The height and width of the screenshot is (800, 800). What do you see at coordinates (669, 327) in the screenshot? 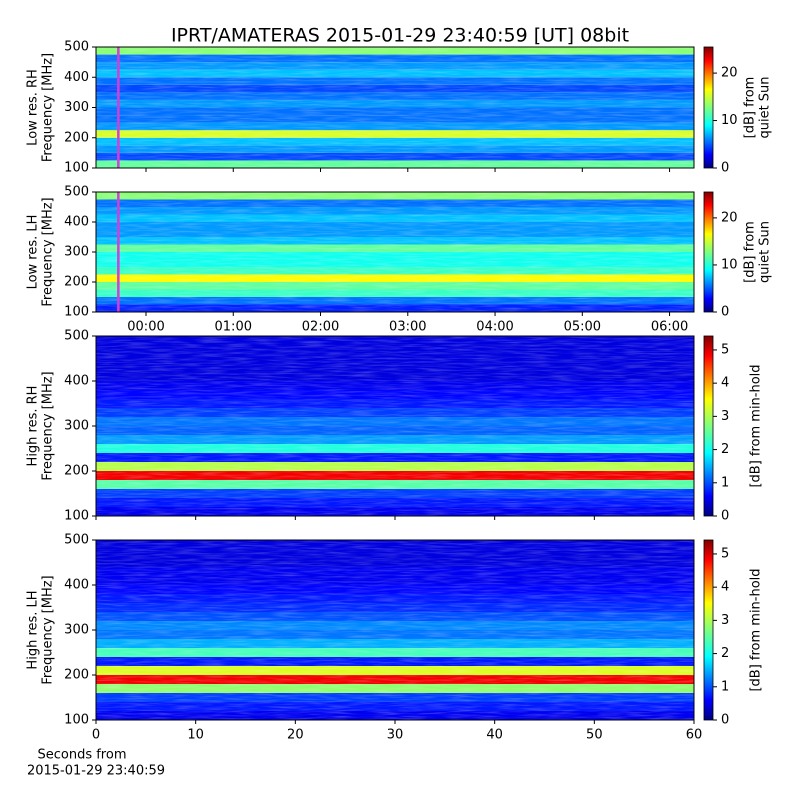
I see `x-tick-label: 06:00` at bounding box center [669, 327].